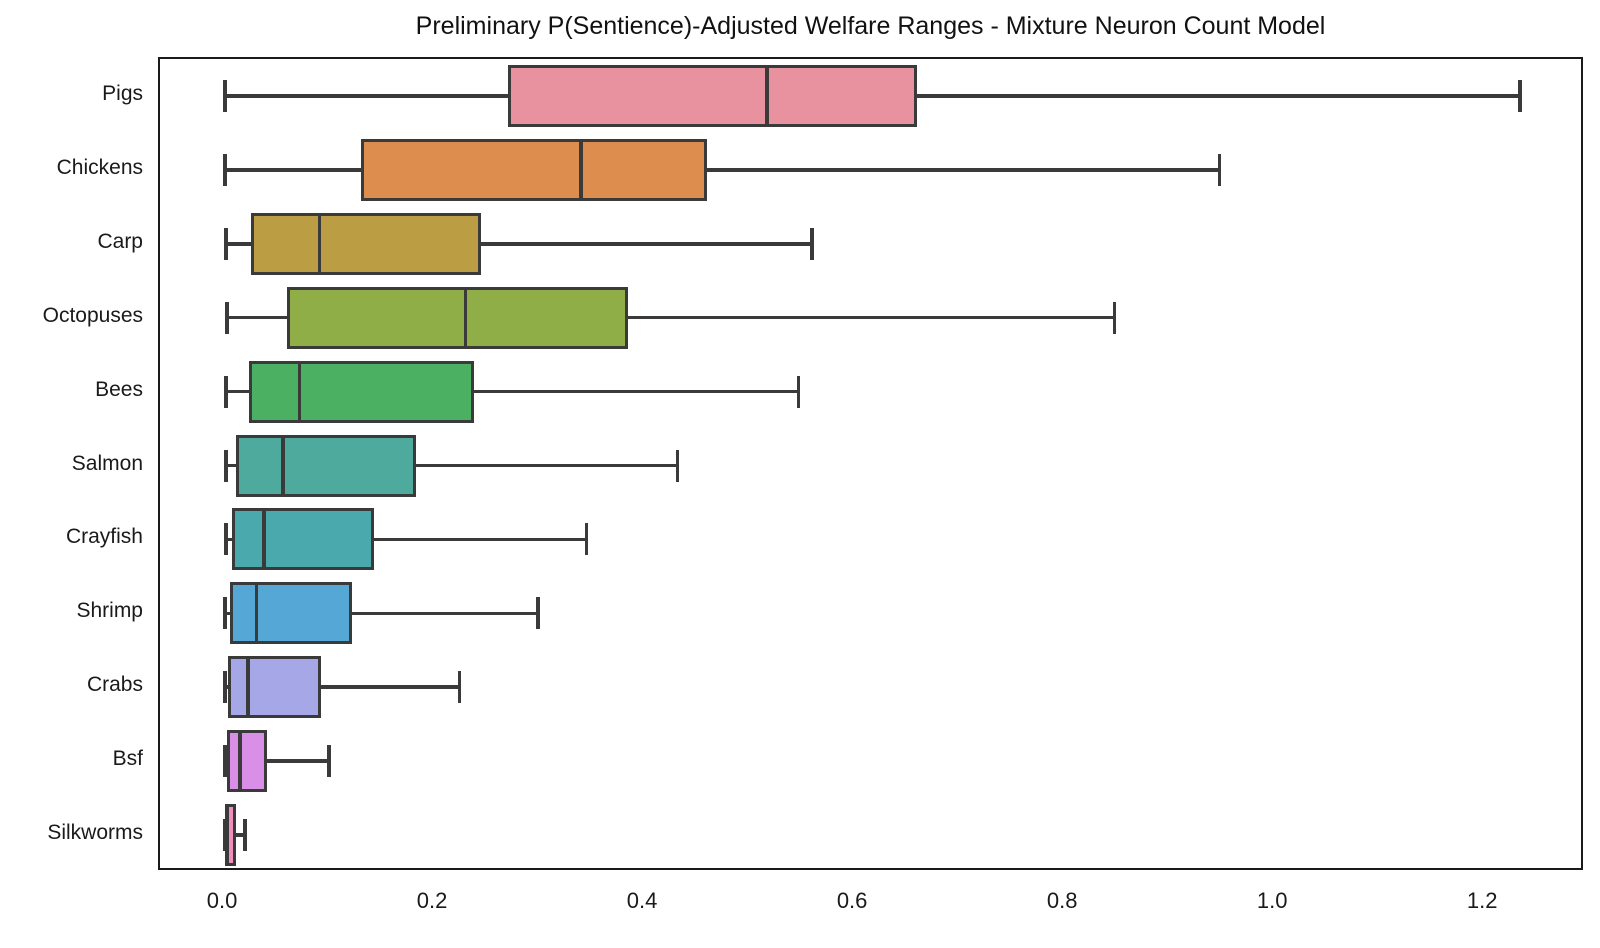 Image resolution: width=1600 pixels, height=948 pixels. I want to click on median-line-carp, so click(319, 243).